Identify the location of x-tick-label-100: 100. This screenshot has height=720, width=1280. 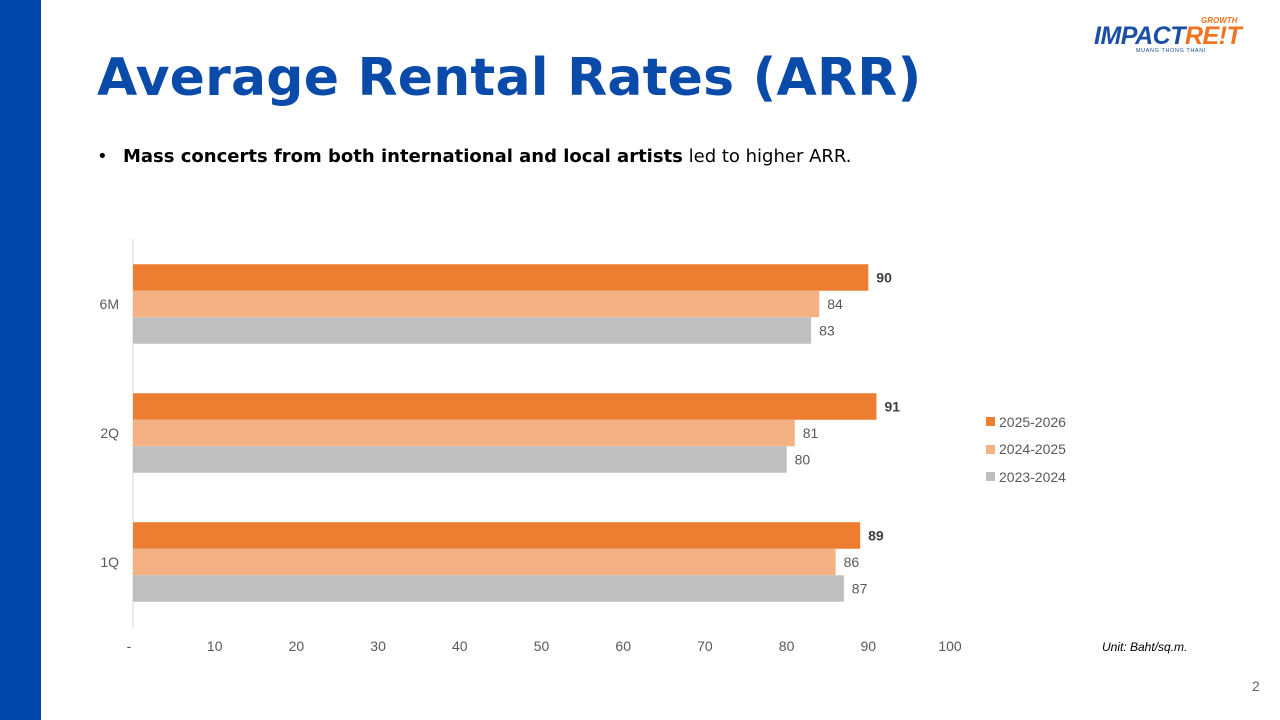
(950, 646).